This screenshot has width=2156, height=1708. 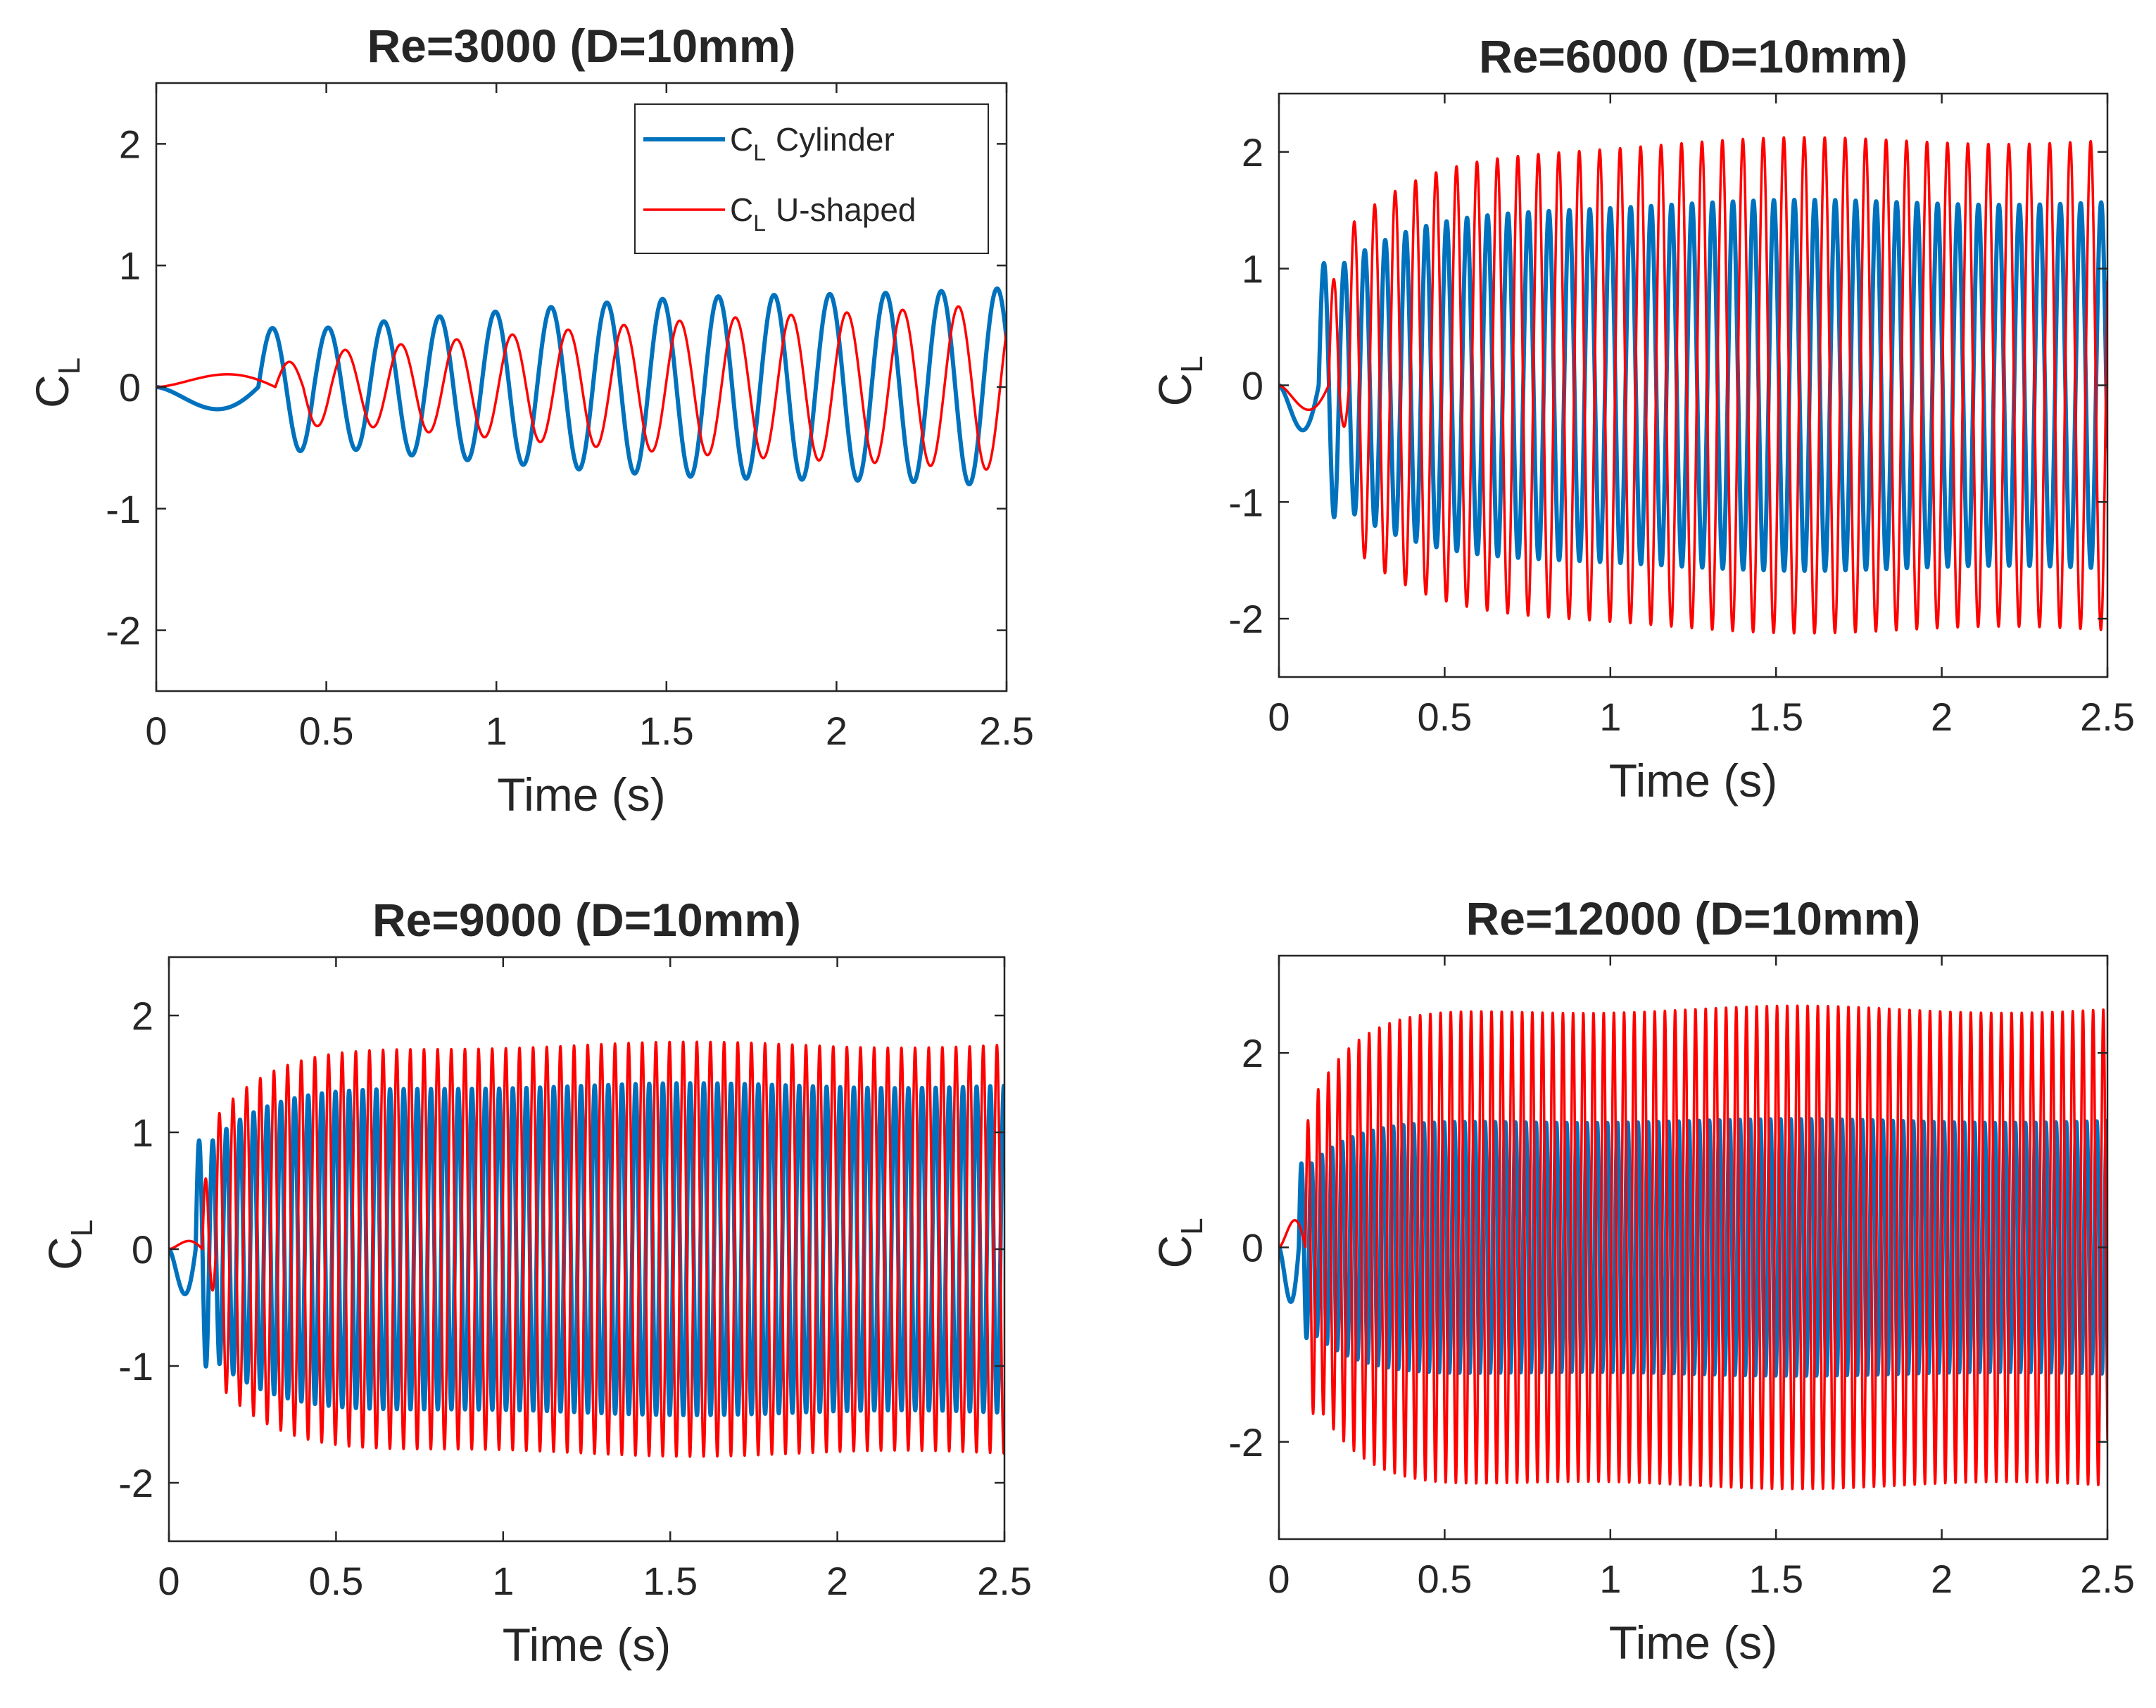 I want to click on chart-title: Re=9000 (D=10mm), so click(x=586, y=920).